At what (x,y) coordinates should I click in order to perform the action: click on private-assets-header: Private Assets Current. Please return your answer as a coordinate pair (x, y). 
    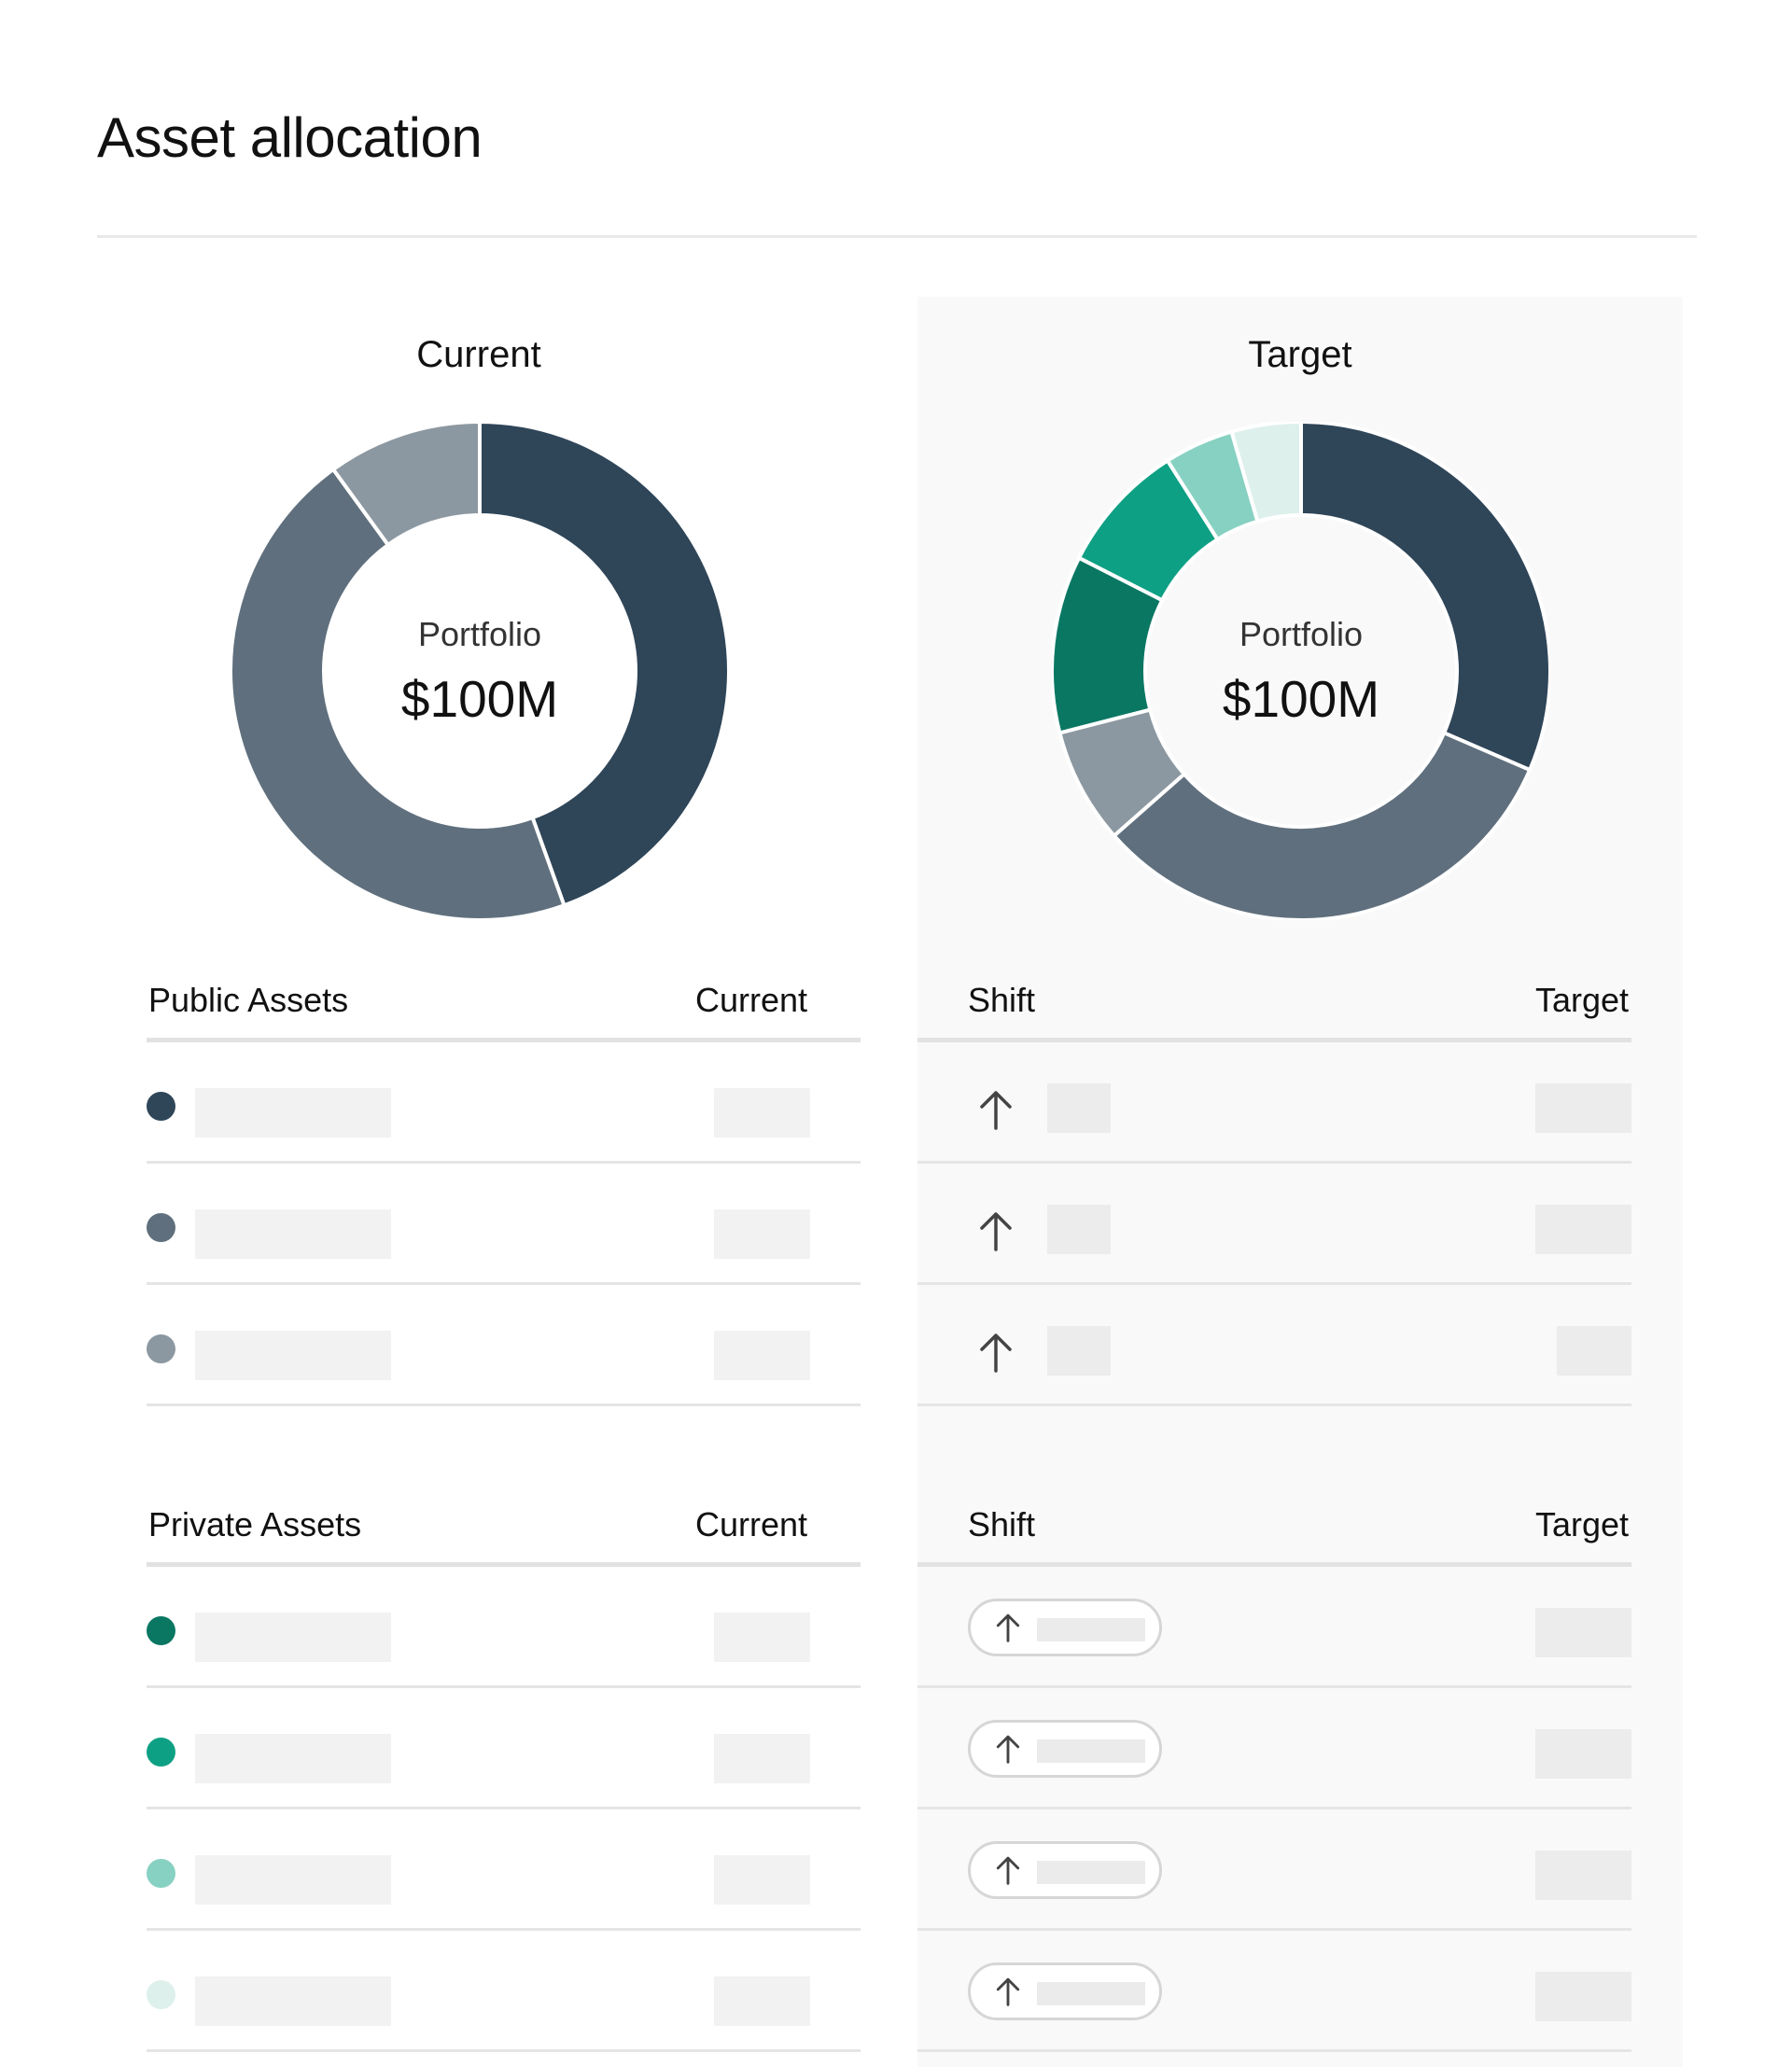
    Looking at the image, I should click on (504, 1535).